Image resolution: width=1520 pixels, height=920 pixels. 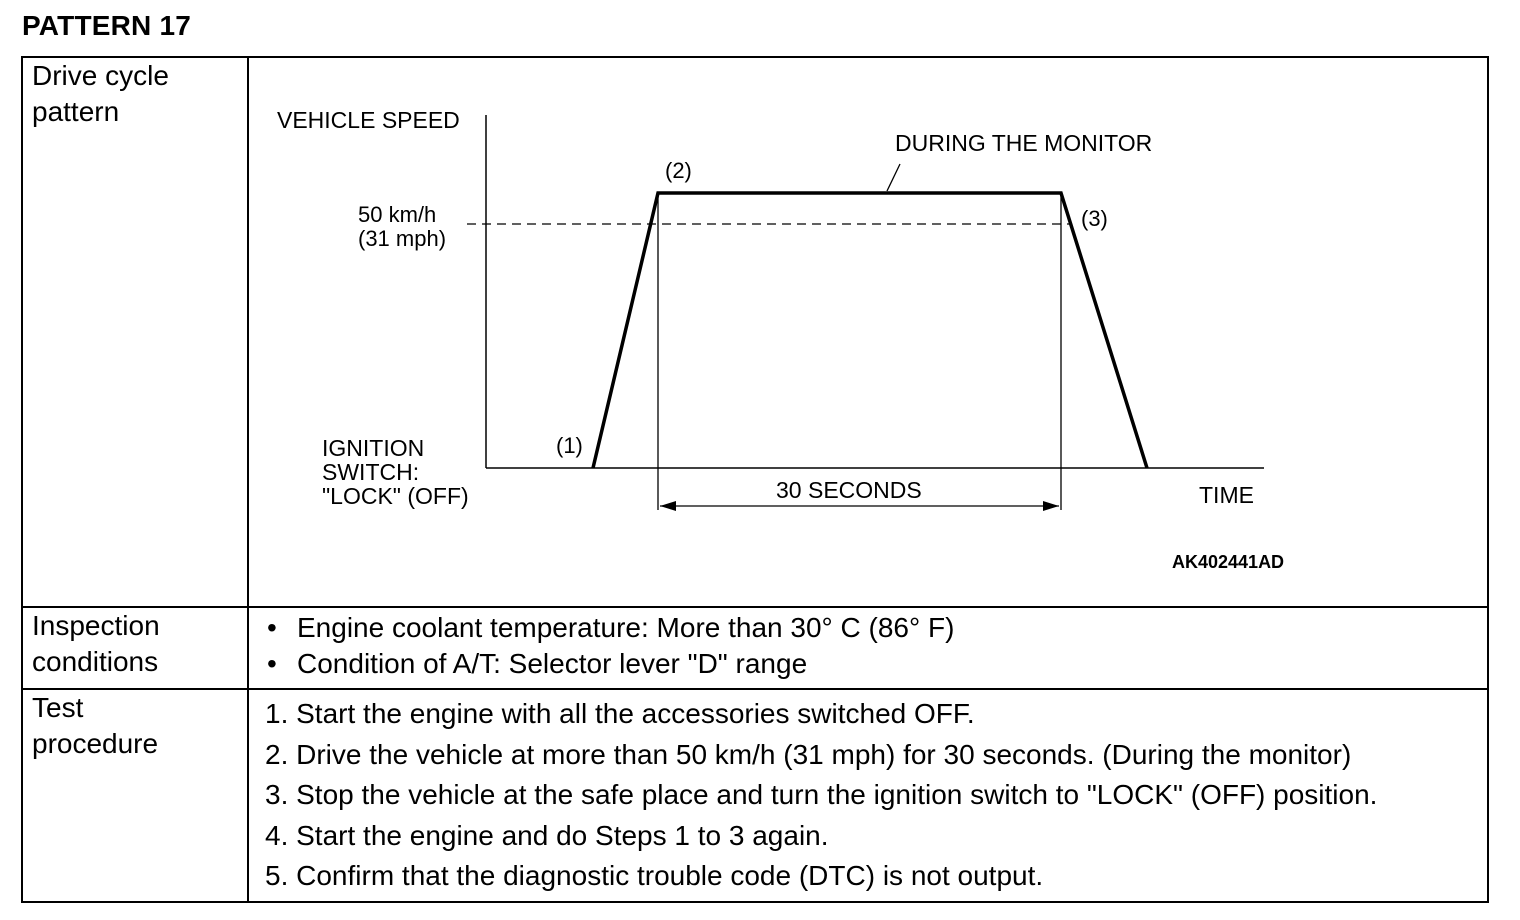 I want to click on drive-cycle-label-line1: Drive cycle, so click(x=100, y=75).